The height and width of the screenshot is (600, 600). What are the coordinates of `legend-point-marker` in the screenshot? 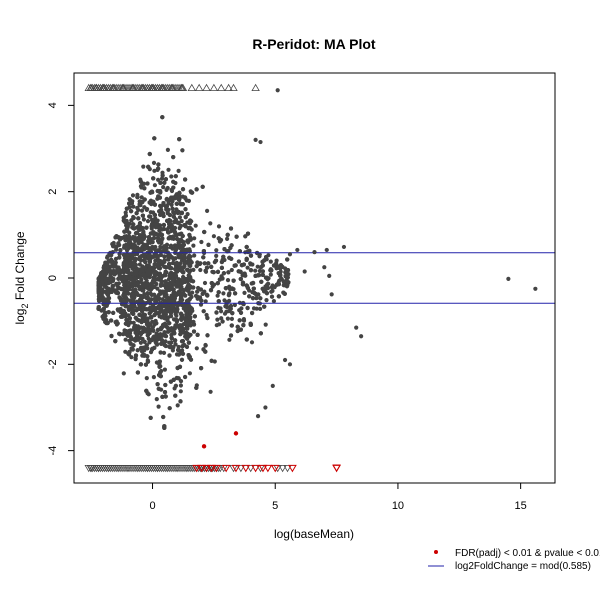 It's located at (436, 552).